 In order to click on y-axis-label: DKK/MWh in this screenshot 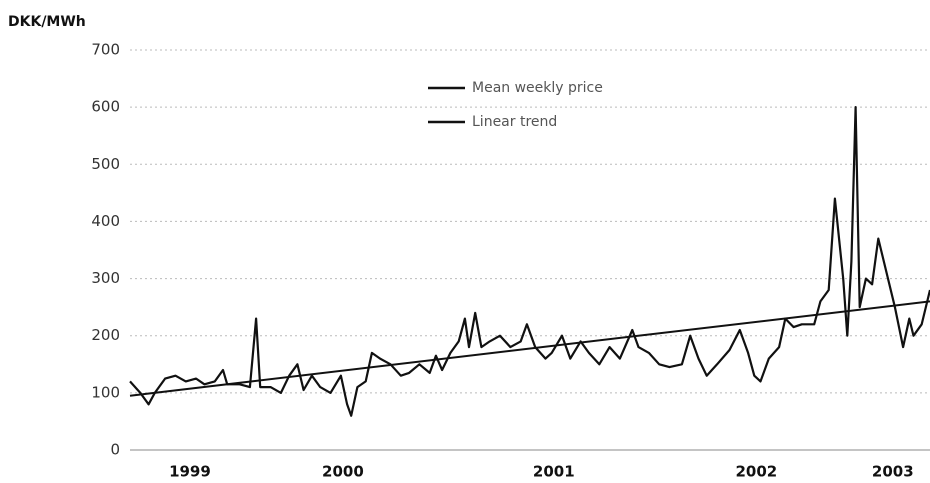, I will do `click(47, 22)`.